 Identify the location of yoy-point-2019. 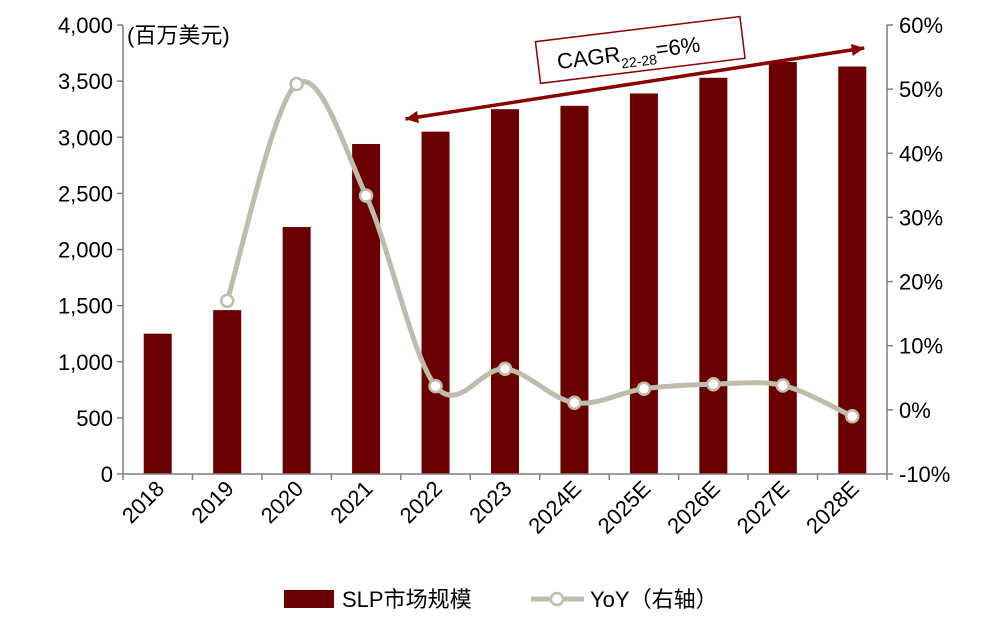
(227, 301).